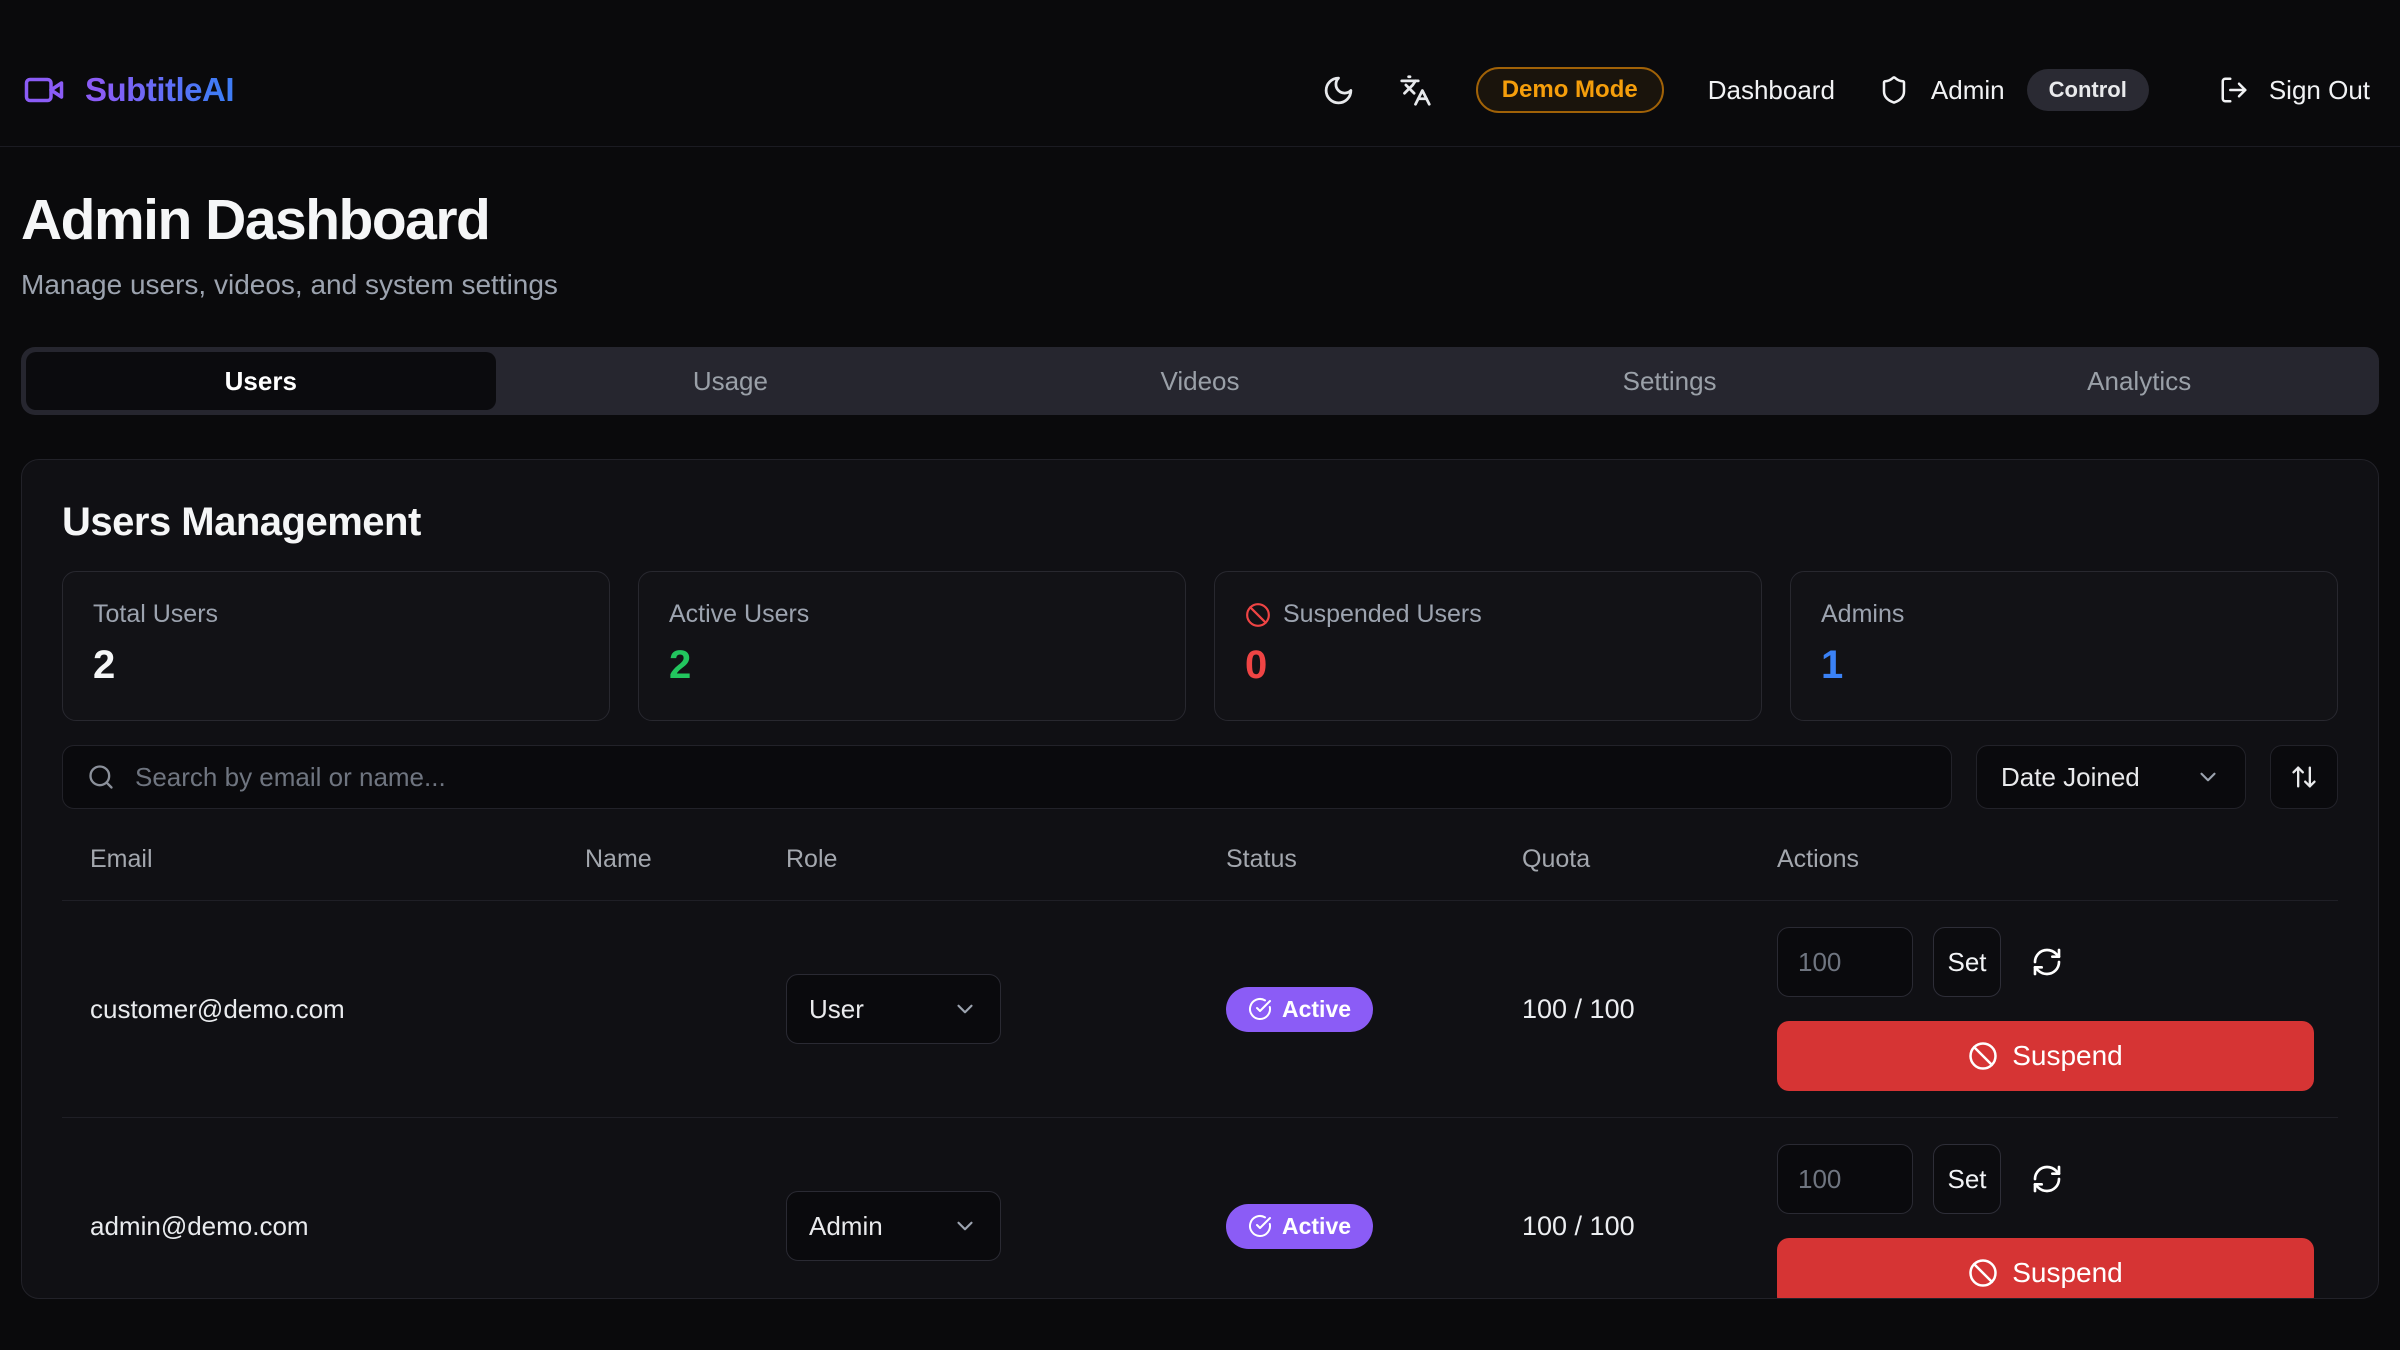 The width and height of the screenshot is (2400, 1350). I want to click on stat-label: Total Users, so click(156, 614).